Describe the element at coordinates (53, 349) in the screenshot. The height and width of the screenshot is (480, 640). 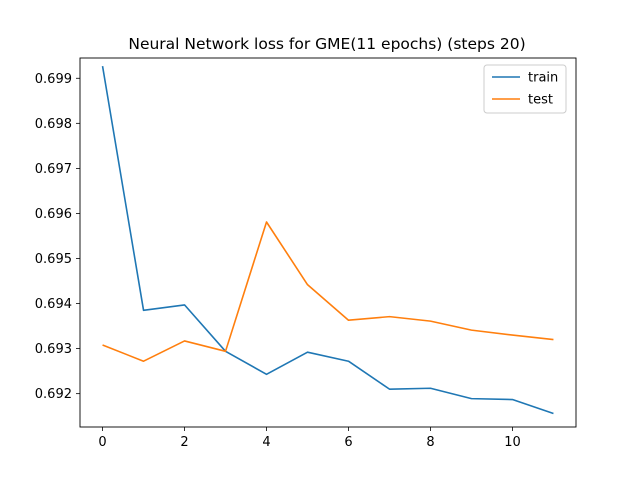
I see `y-tick-label: 0.693` at that location.